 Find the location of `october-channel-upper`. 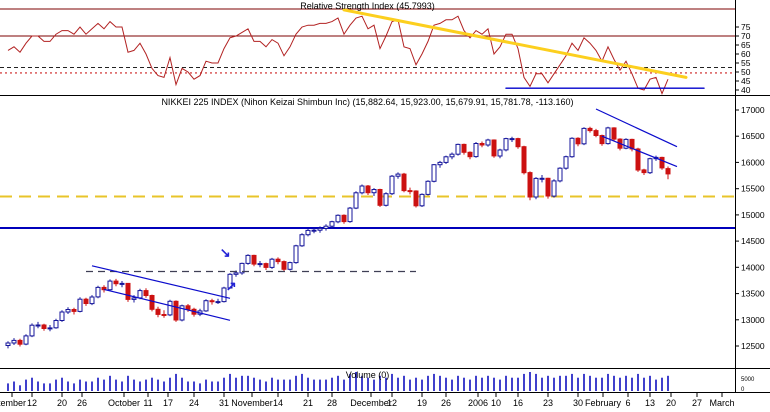

october-channel-upper is located at coordinates (161, 282).